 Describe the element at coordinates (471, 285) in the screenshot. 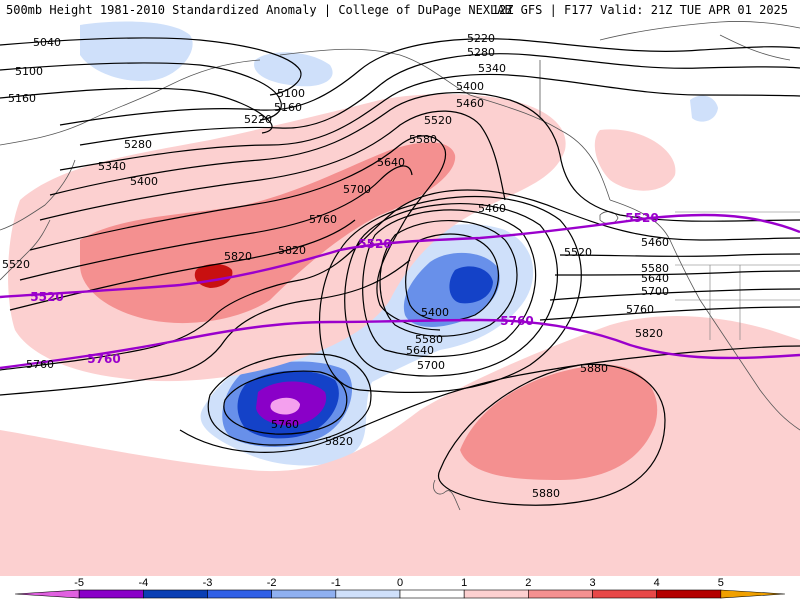

I see `neg-anomaly-3-upper` at that location.